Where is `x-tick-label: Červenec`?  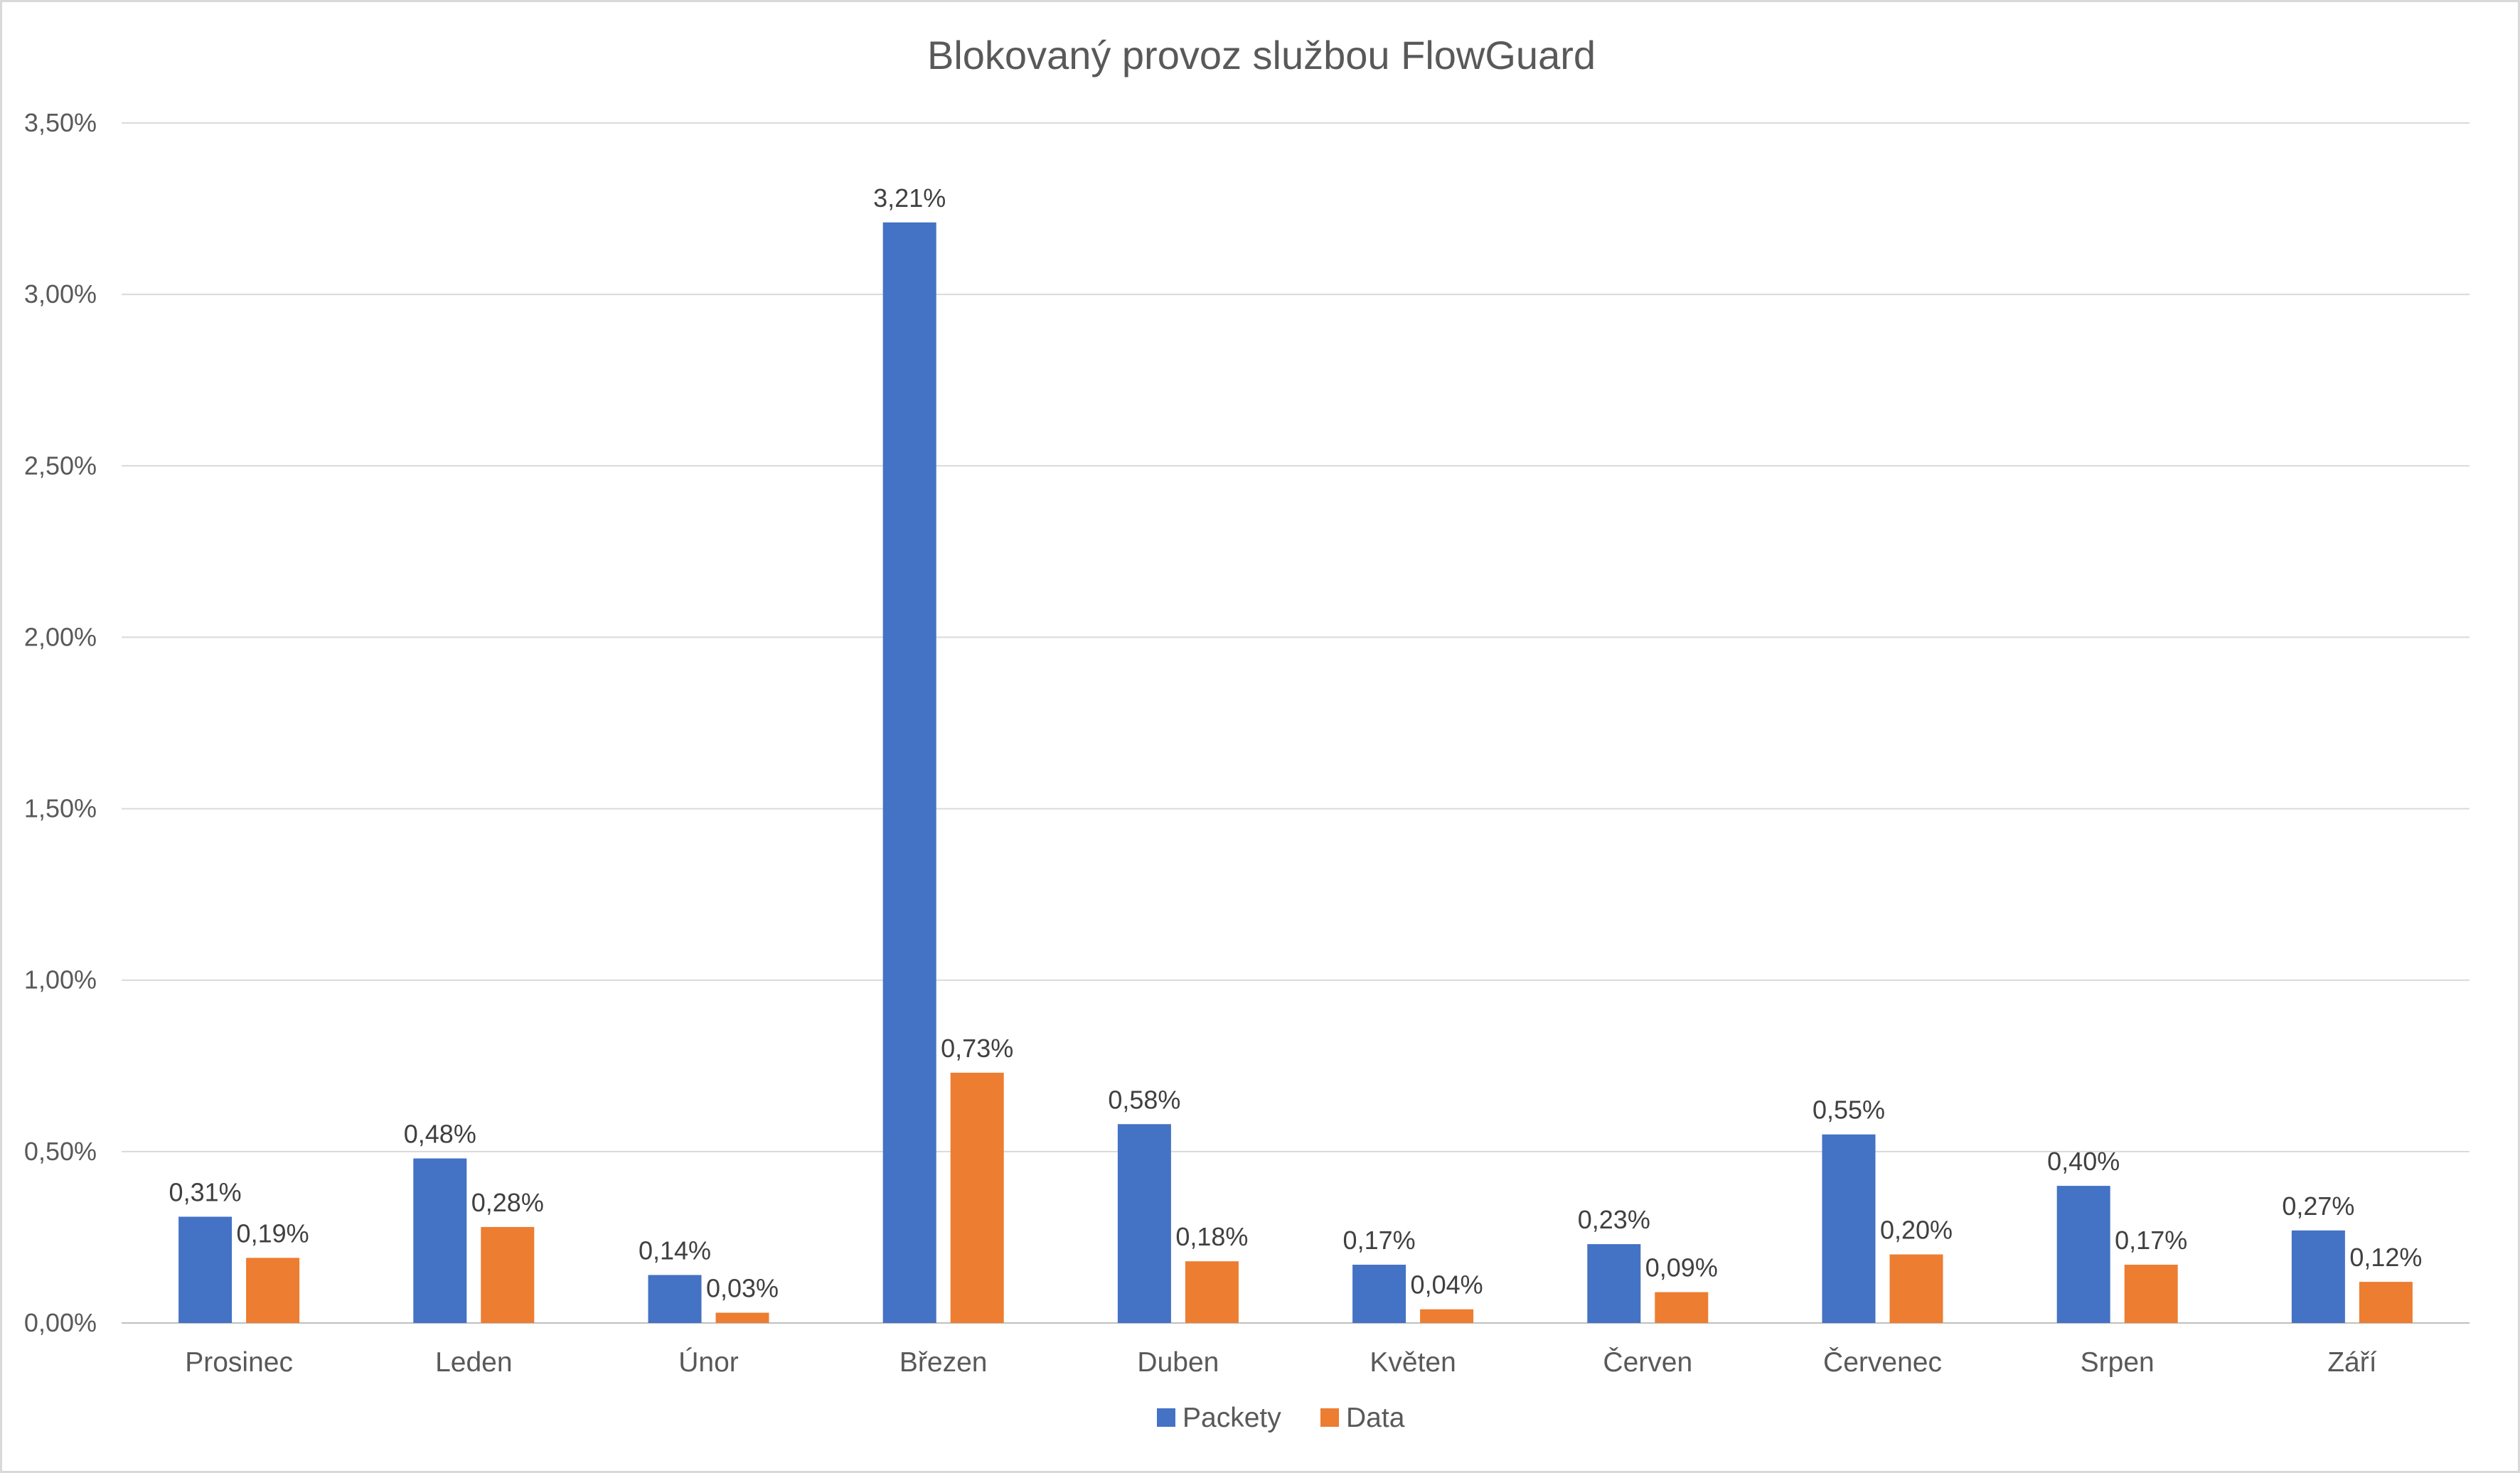
x-tick-label: Červenec is located at coordinates (1882, 1362).